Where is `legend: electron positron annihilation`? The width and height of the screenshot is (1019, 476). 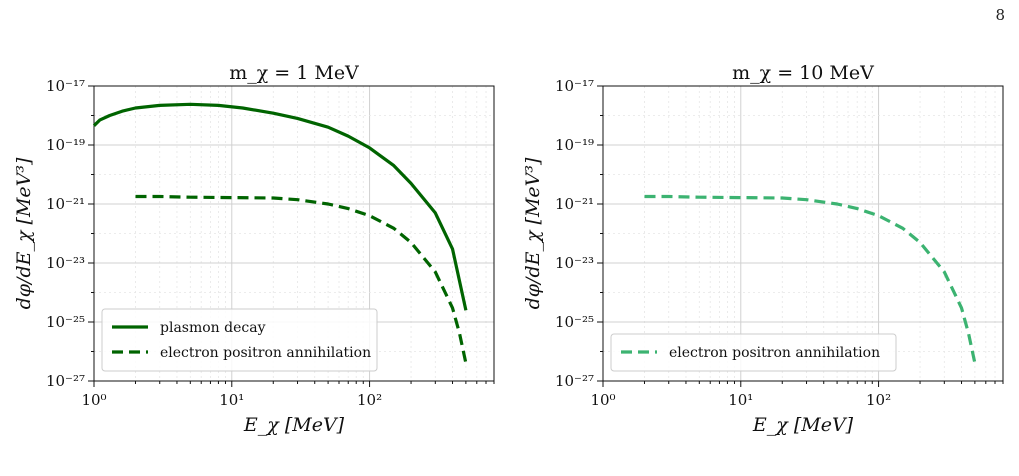 legend: electron positron annihilation is located at coordinates (753, 352).